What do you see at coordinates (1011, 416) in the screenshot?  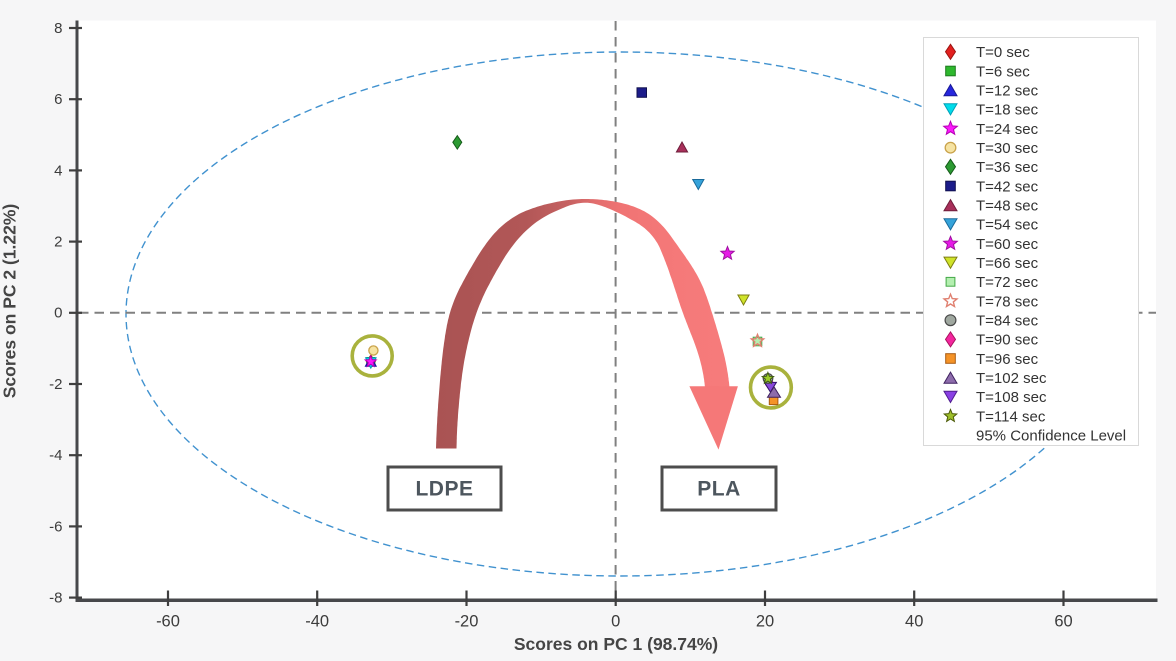 I see `svg-text: T=114 sec` at bounding box center [1011, 416].